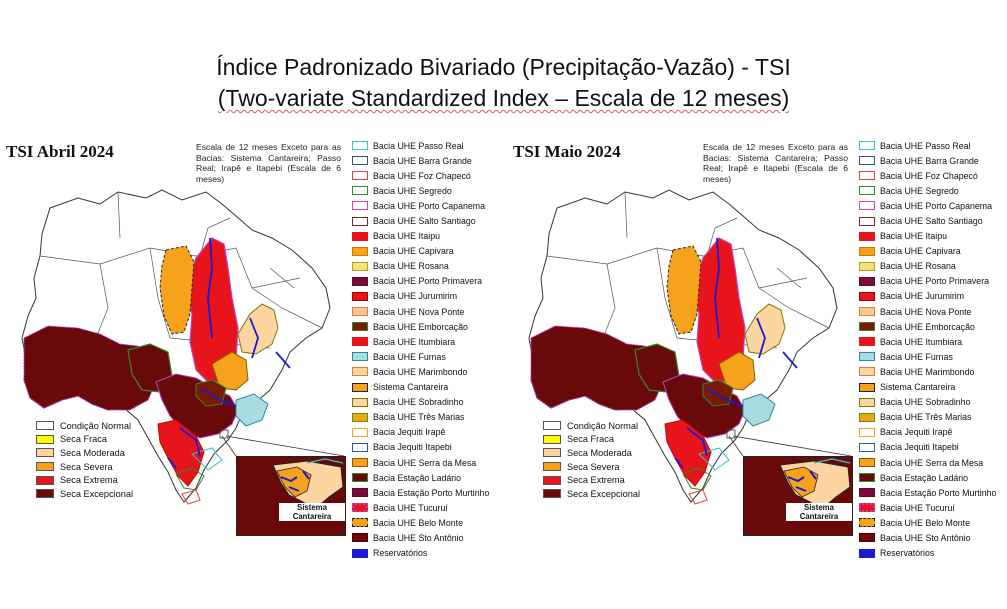  I want to click on basin-legend-item: Bacia UHE Salto Santiago, so click(927, 220).